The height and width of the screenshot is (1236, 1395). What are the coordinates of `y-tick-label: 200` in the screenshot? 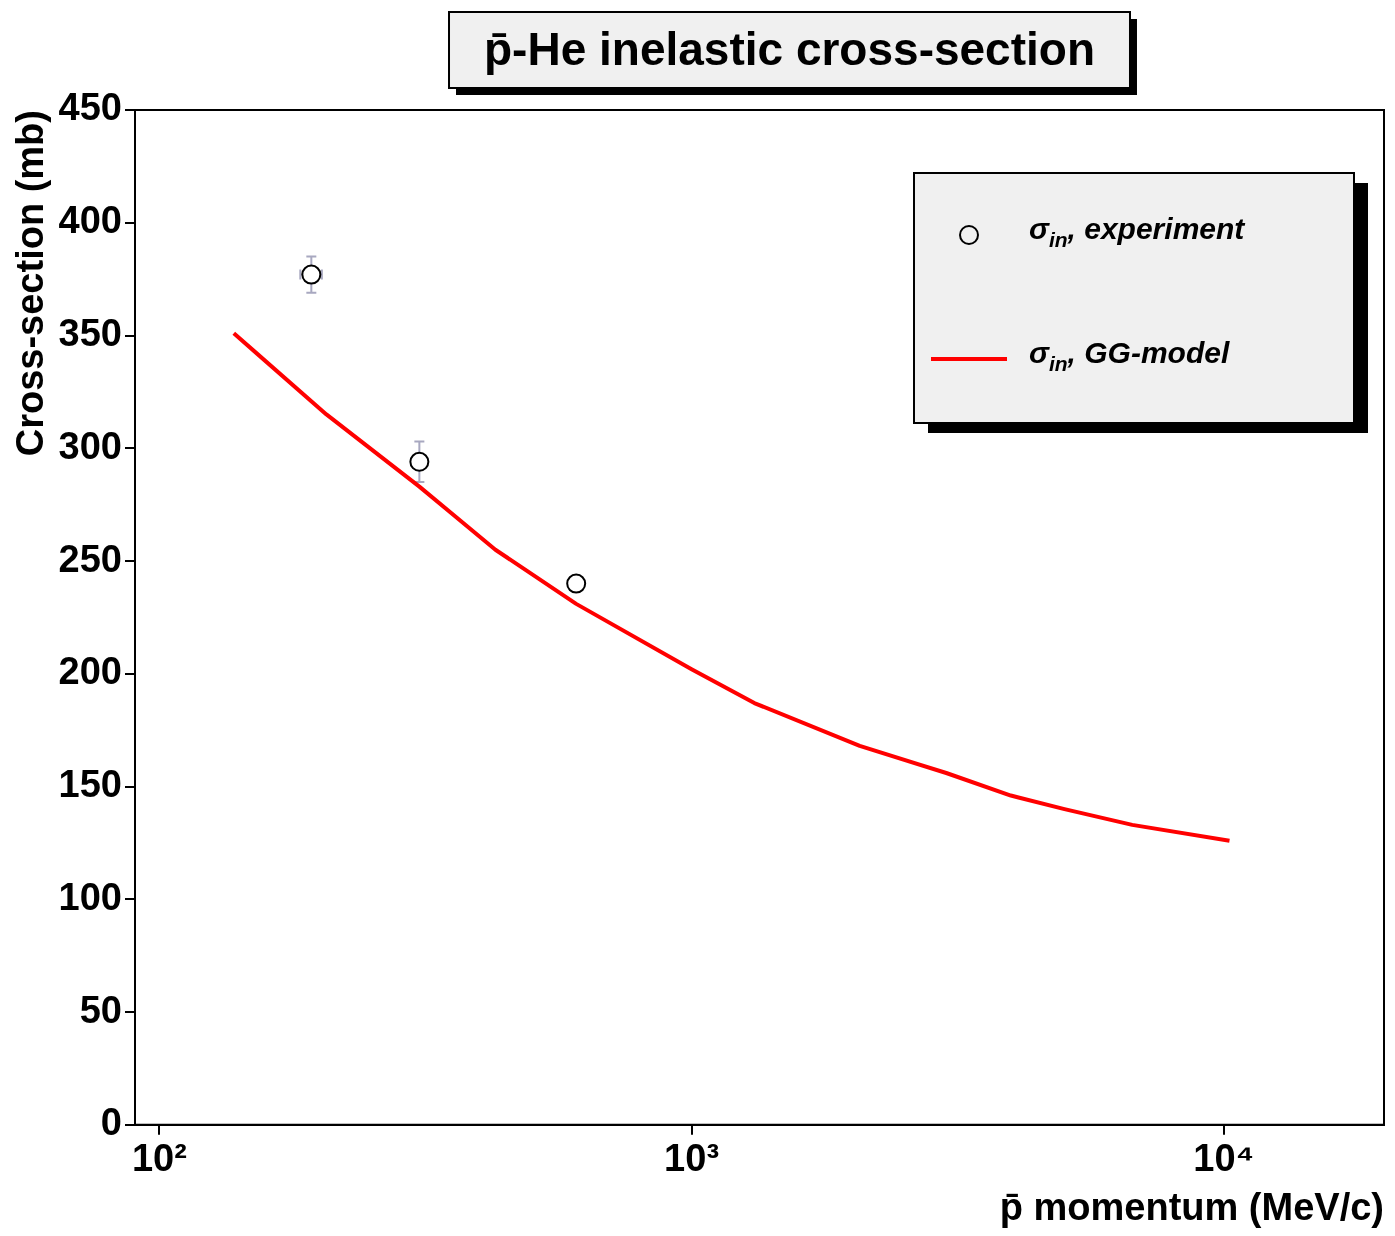 It's located at (90, 671).